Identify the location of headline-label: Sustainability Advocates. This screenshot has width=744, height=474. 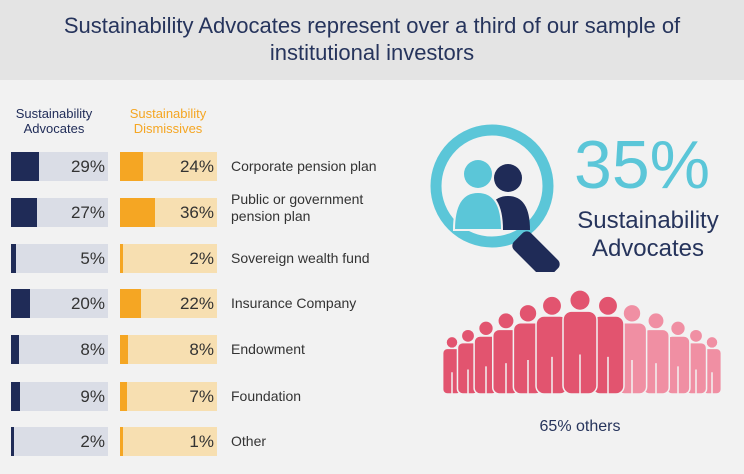
(648, 234).